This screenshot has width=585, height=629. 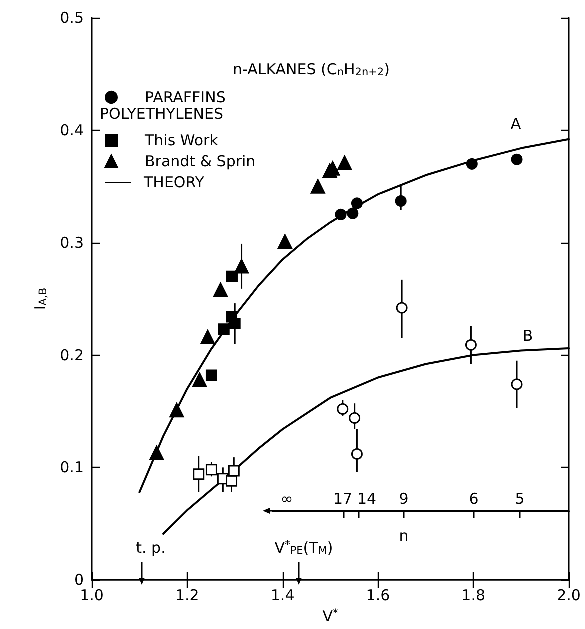 I want to click on y-tick-label: 0.5, so click(x=72, y=18).